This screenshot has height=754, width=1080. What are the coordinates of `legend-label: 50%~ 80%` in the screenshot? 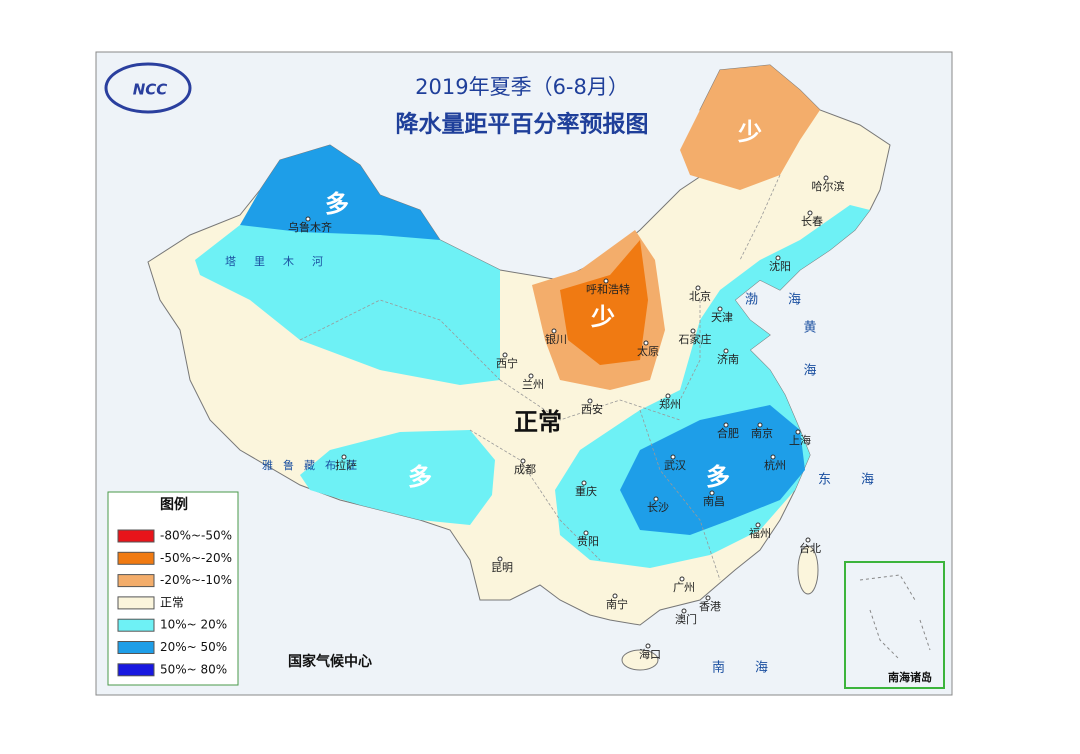 It's located at (193, 669).